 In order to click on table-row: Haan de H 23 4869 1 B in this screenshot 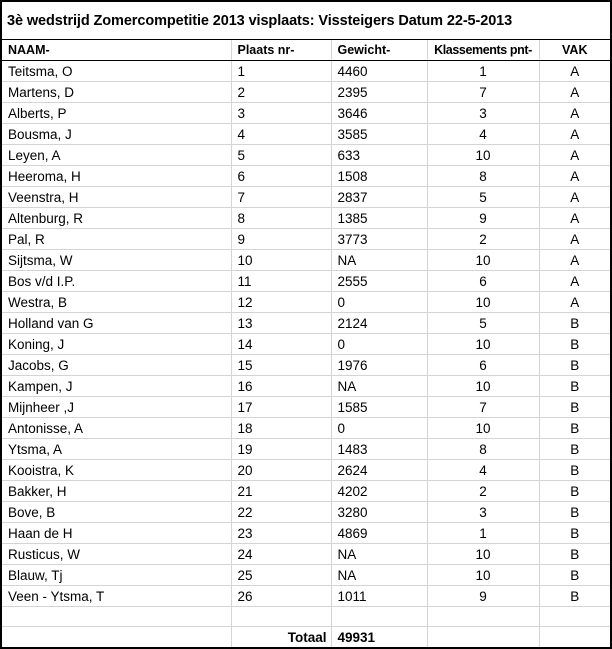, I will do `click(306, 533)`.